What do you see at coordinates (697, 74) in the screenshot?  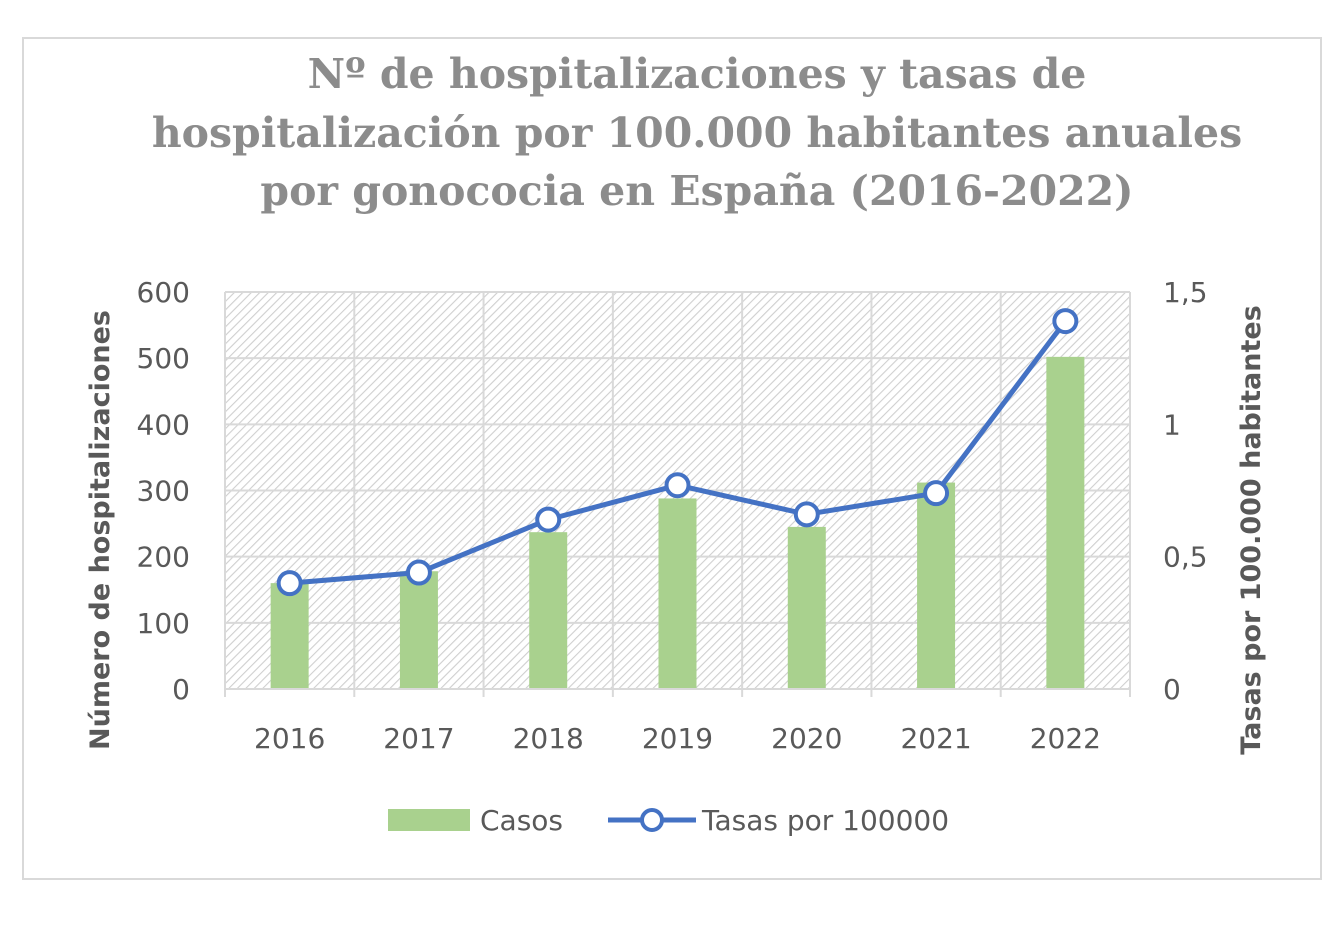 I see `chart-title-line-1: Nº de hospitalizaciones y tasas de` at bounding box center [697, 74].